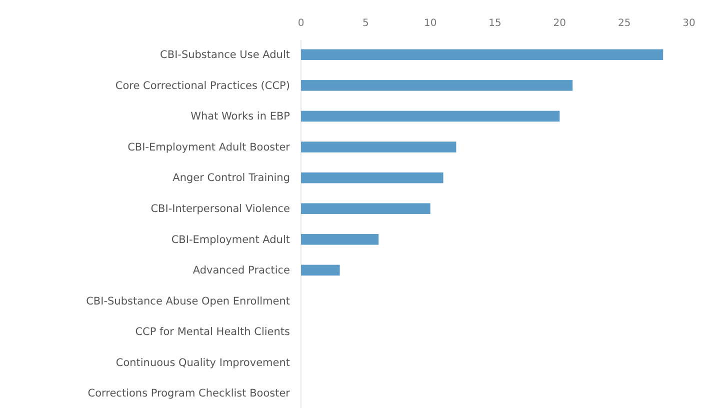 This screenshot has height=412, width=702. Describe the element at coordinates (301, 23) in the screenshot. I see `x-tick-label: 0` at that location.